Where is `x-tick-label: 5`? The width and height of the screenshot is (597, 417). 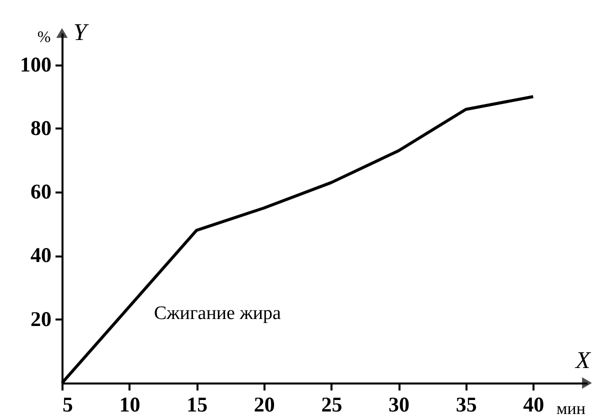
x-tick-label: 5 is located at coordinates (67, 404).